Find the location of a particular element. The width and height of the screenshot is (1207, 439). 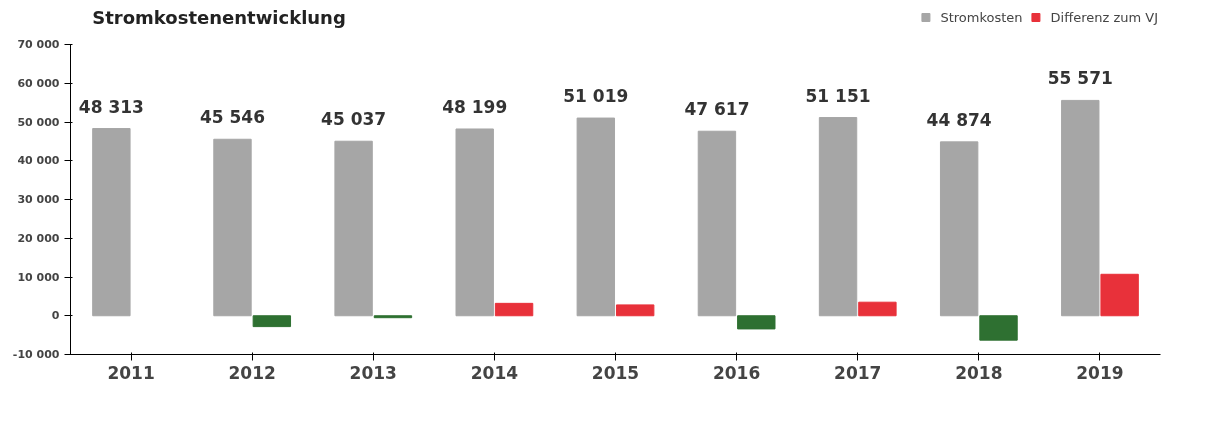

x-tick-label: 2015 is located at coordinates (615, 372).